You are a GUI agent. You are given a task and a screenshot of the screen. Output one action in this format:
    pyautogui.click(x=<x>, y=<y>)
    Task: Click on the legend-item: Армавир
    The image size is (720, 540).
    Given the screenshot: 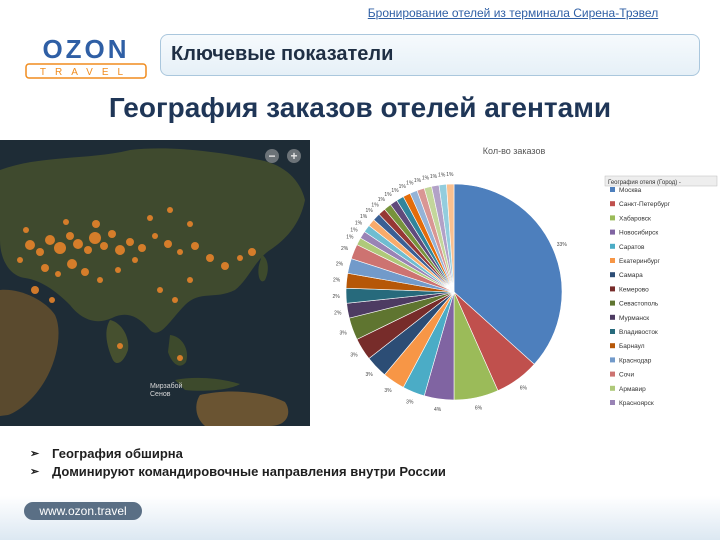 What is the action you would take?
    pyautogui.click(x=632, y=389)
    